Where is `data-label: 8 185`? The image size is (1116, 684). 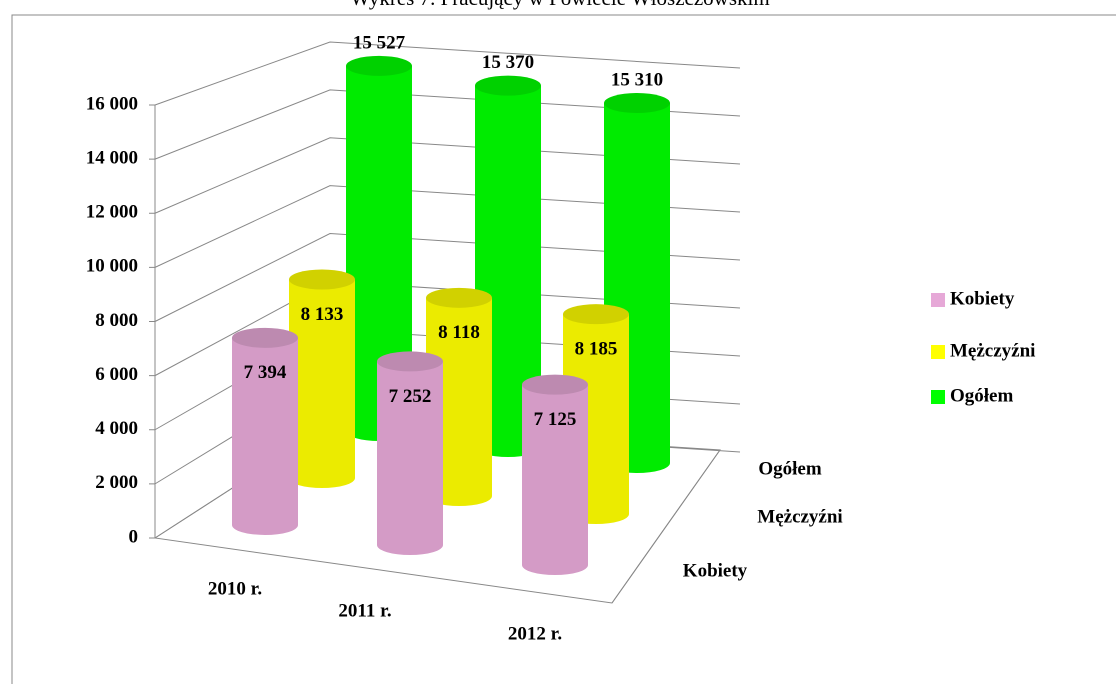
data-label: 8 185 is located at coordinates (596, 349).